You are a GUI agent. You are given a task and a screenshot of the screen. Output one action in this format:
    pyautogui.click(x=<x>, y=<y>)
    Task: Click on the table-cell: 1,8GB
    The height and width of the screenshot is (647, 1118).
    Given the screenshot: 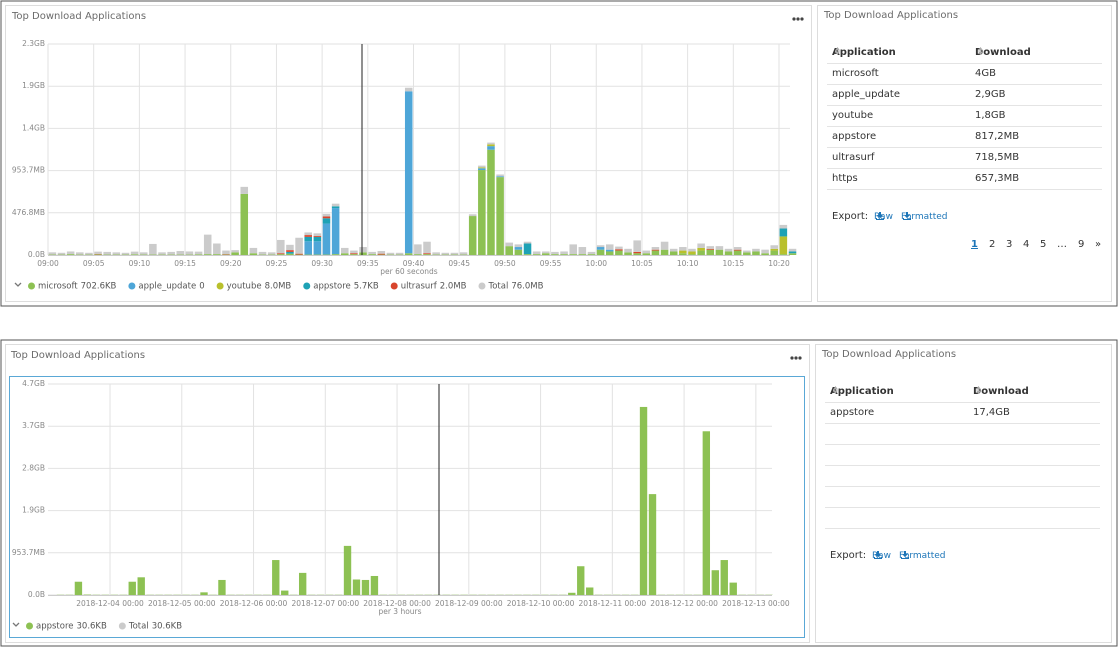 What is the action you would take?
    pyautogui.click(x=990, y=115)
    